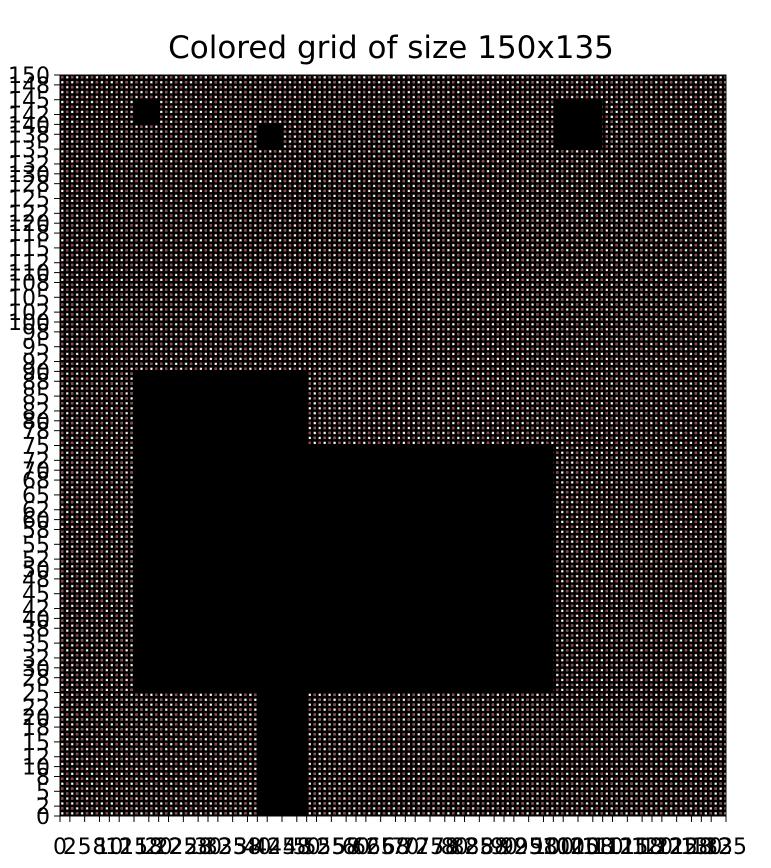 This screenshot has height=868, width=771. Describe the element at coordinates (36, 718) in the screenshot. I see `y-tick-label: 20` at that location.